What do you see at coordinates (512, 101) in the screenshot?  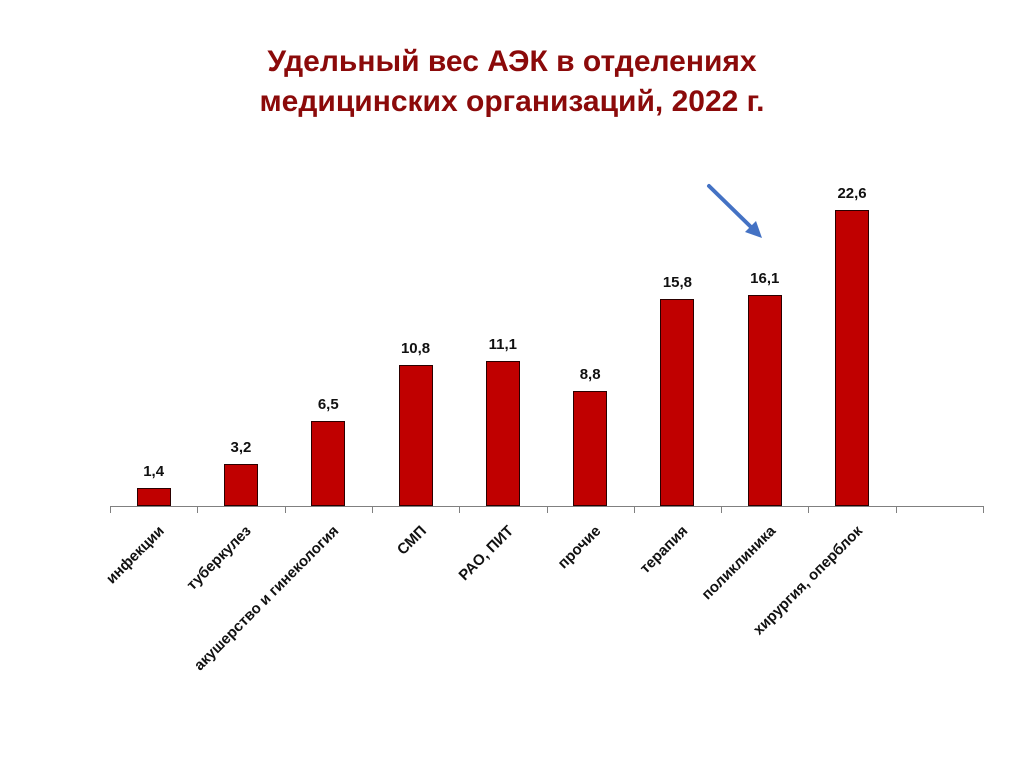 I see `title-line-2: медицинских организаций, 2022 г.` at bounding box center [512, 101].